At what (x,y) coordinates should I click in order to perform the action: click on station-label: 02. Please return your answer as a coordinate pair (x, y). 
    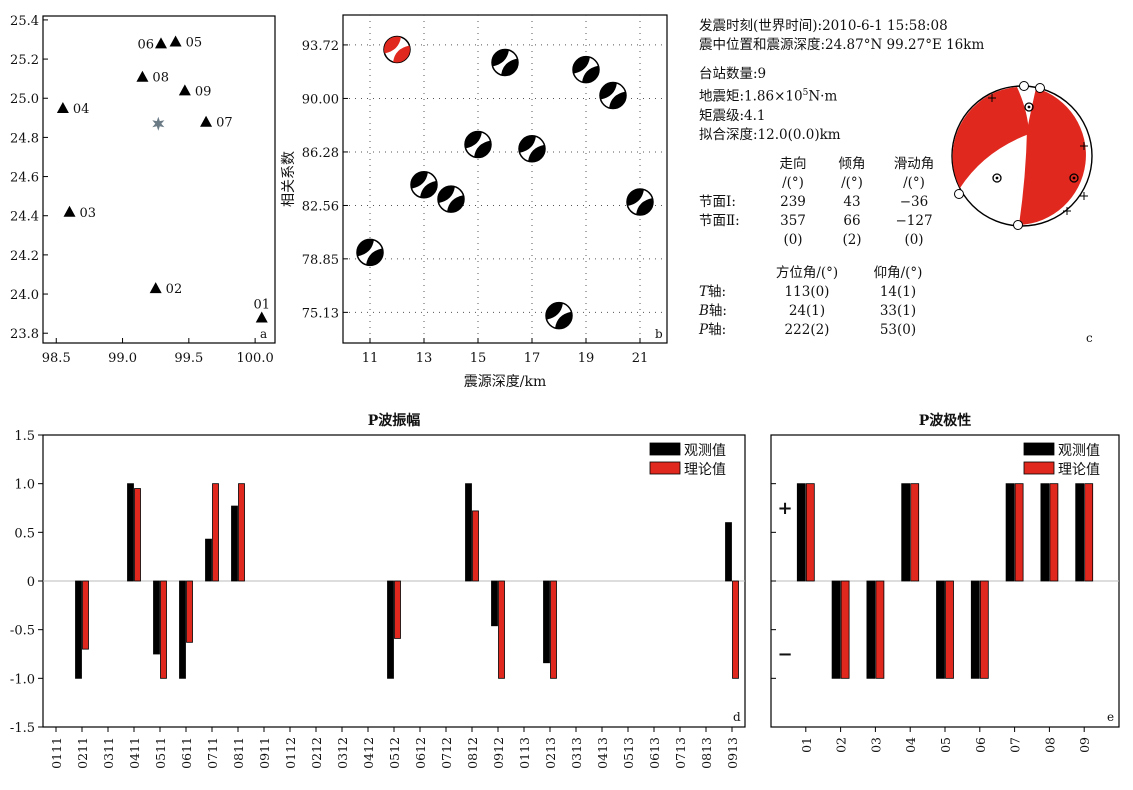
    Looking at the image, I should click on (174, 289).